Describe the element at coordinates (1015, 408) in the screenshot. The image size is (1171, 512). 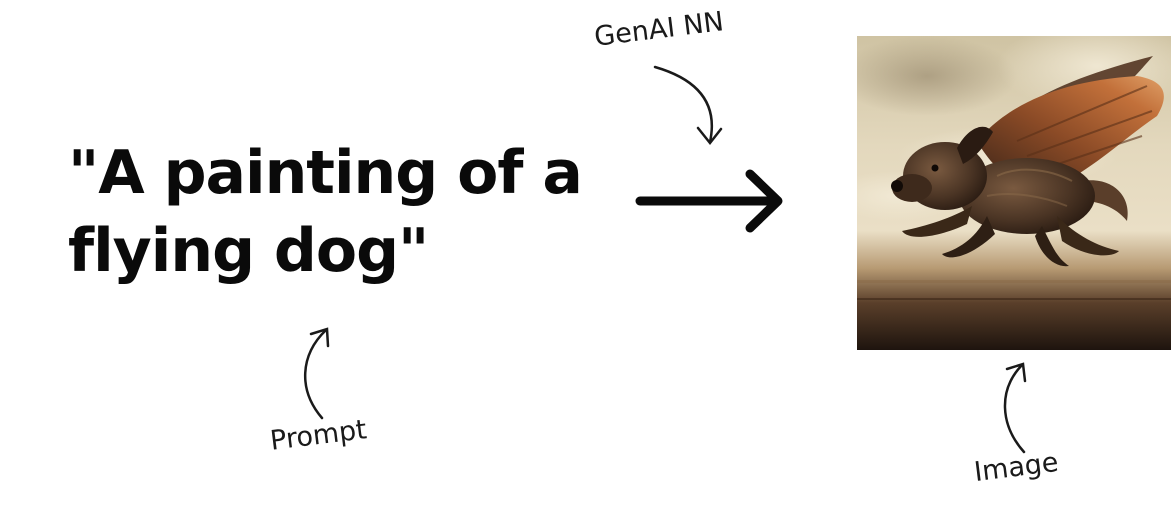
I see `image-curved-arrow-icon` at that location.